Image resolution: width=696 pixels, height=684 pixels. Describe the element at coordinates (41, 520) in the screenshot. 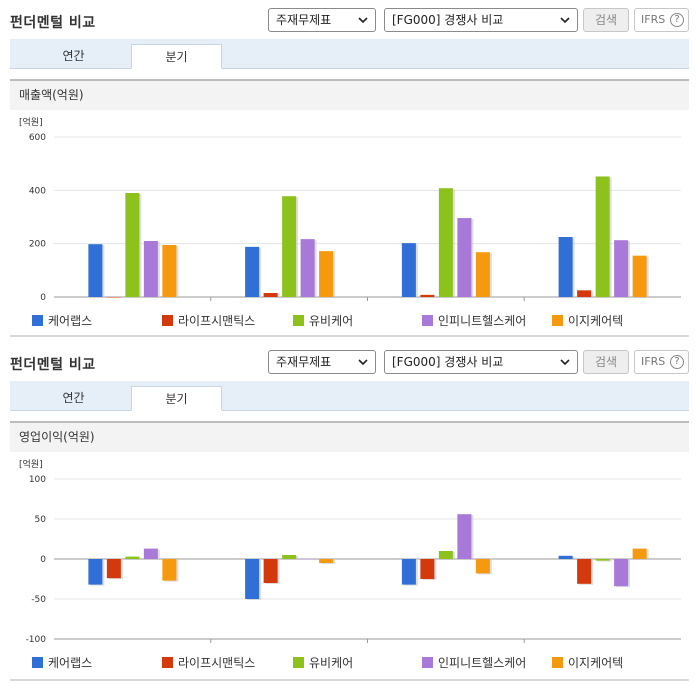

I see `y-tick-label: 50` at that location.